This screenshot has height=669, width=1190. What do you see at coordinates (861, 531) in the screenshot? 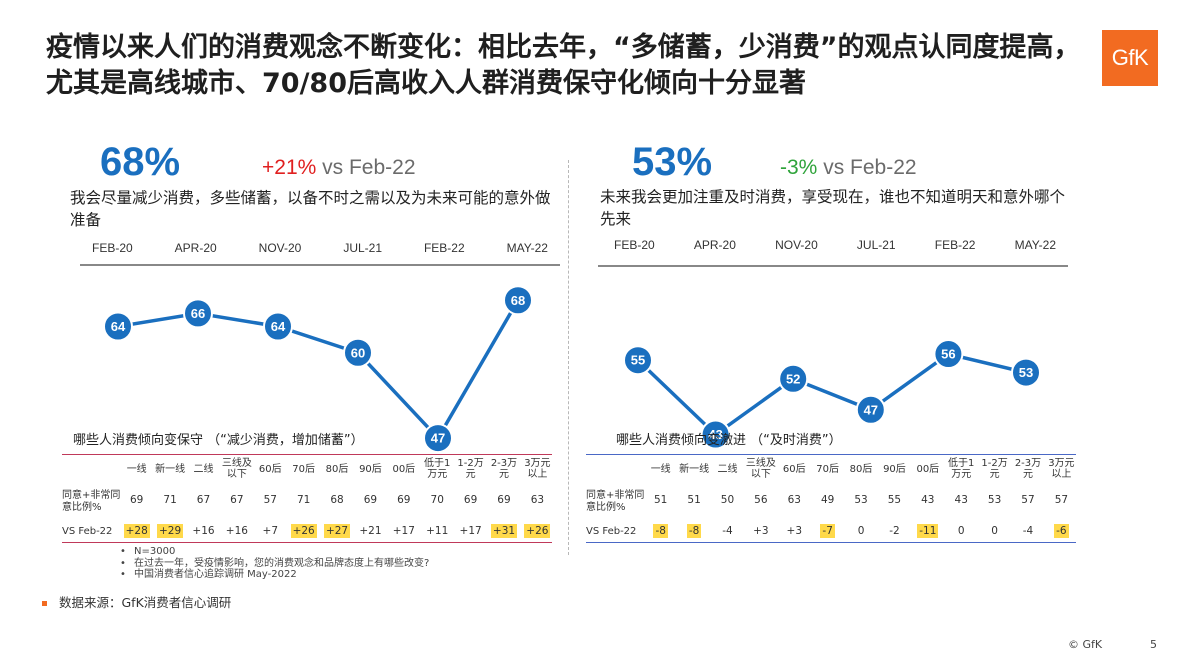
I see `right-table-row: -8 -8 -4 +3 +3 -7 0 -2 -11 0 0 -4 -6` at bounding box center [861, 531].